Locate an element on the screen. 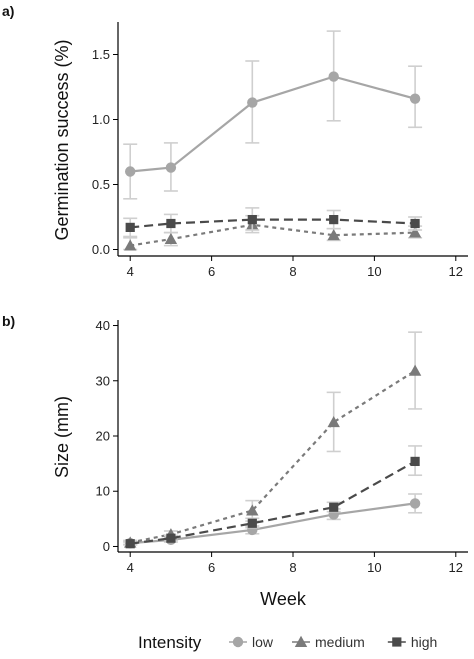  legend: Intensity low medium high is located at coordinates (287, 642).